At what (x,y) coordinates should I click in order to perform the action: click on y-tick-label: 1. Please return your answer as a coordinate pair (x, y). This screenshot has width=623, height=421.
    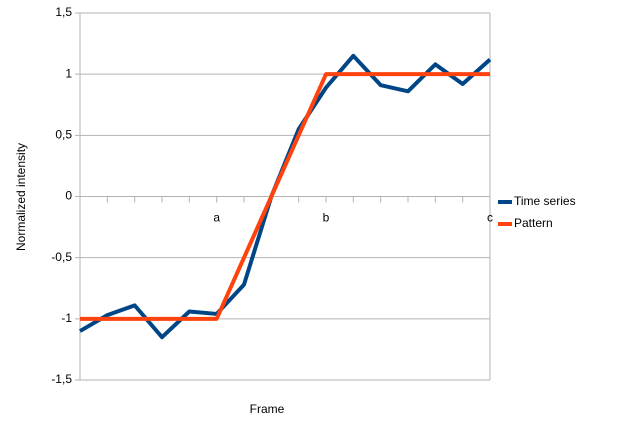
    Looking at the image, I should click on (68, 73).